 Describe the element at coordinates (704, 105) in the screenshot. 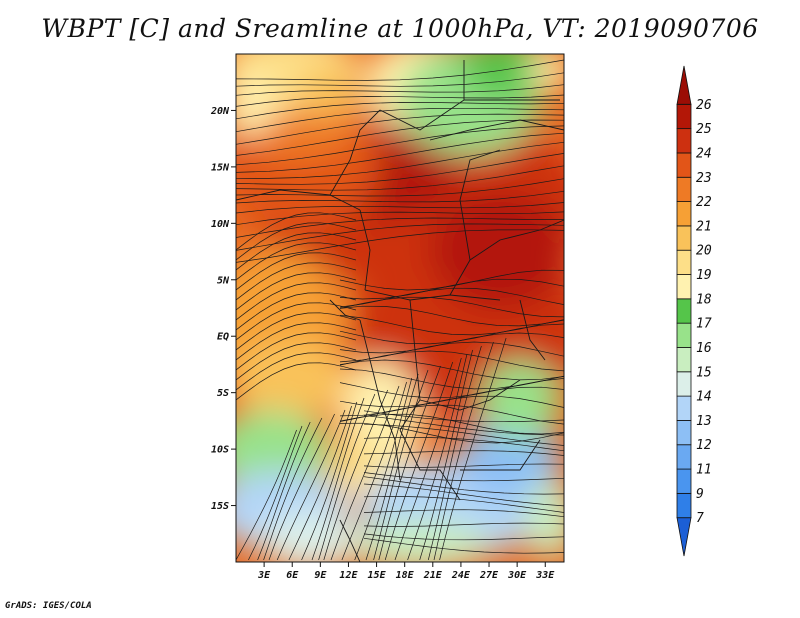

I see `colorbar-label: 26` at that location.